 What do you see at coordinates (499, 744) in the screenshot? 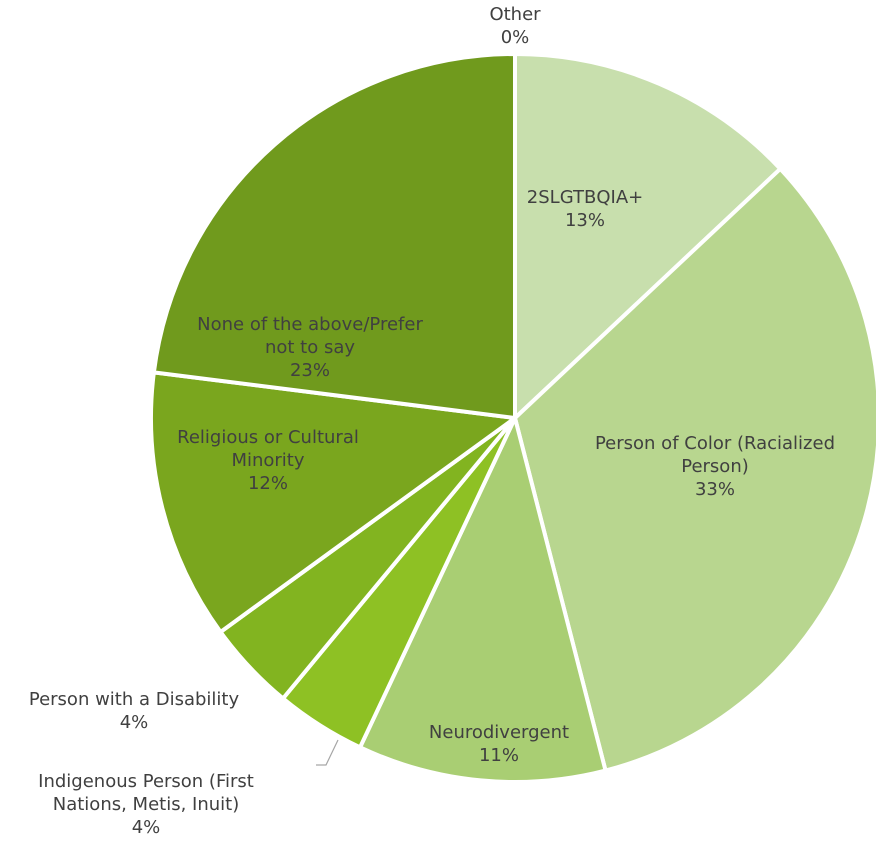
I see `data-label: Neurodivergent 11%` at bounding box center [499, 744].